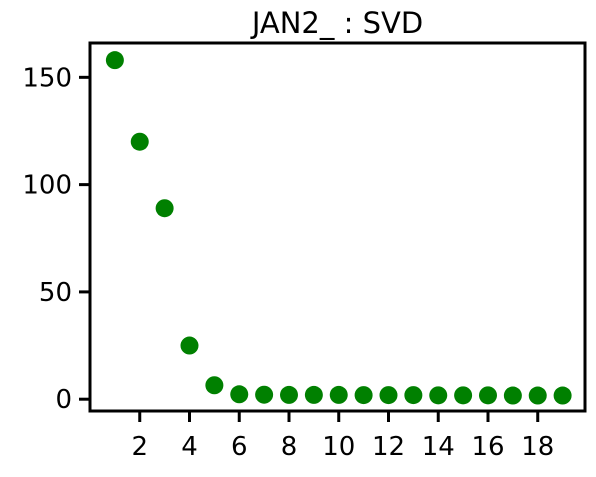  What do you see at coordinates (63, 400) in the screenshot?
I see `y-tick-label: 0` at bounding box center [63, 400].